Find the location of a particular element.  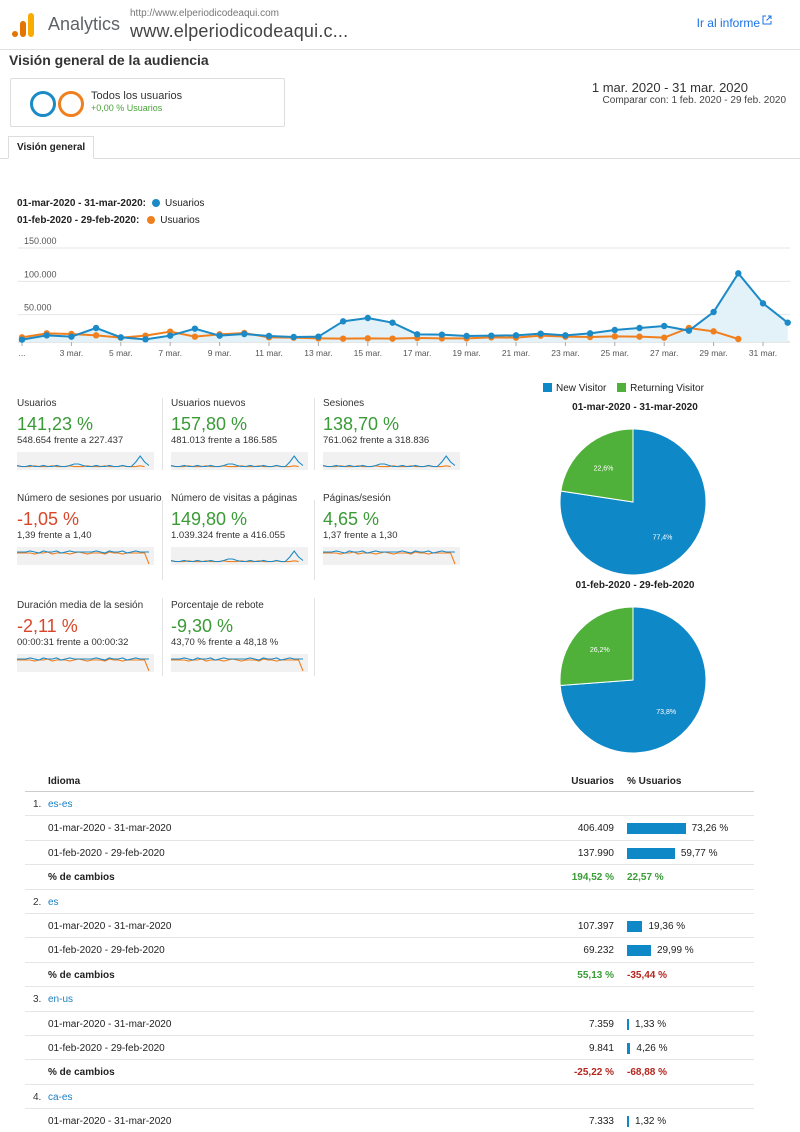

metric-value: -9,30 % is located at coordinates (202, 626).